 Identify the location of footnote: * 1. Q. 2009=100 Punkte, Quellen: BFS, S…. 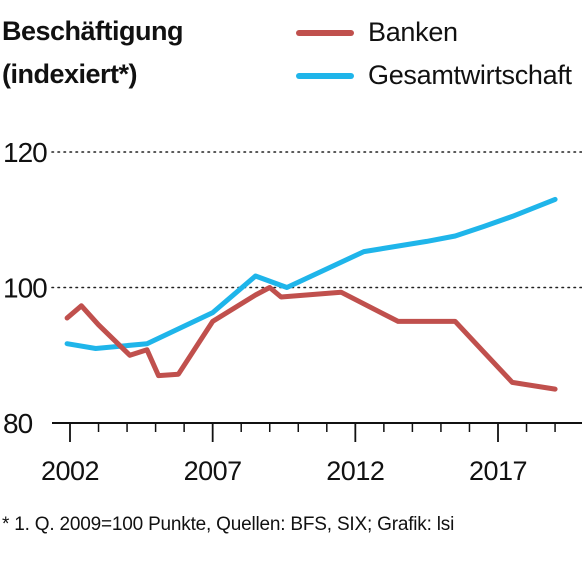
(228, 524).